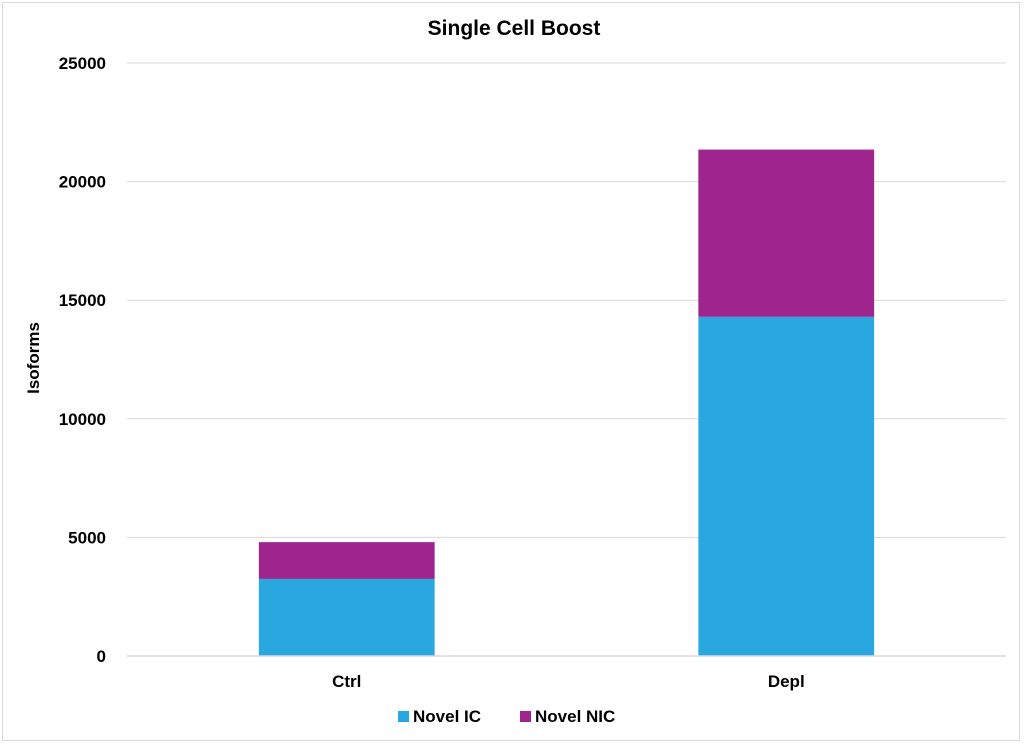 This screenshot has height=745, width=1024. I want to click on x-axis-ticks: Ctrl Depl, so click(568, 681).